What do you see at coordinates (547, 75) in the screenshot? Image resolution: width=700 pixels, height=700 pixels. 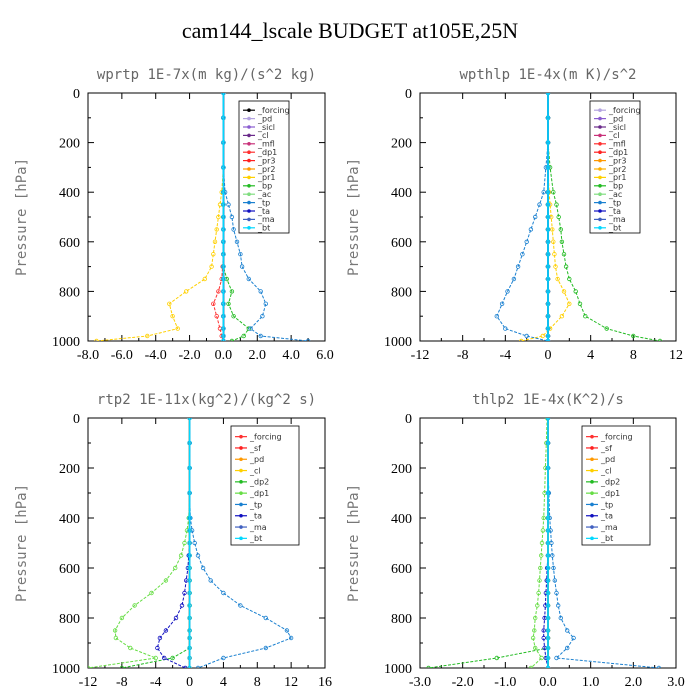 I see `panel-title: wpthlp 1E-4x(m K)/s^2` at bounding box center [547, 75].